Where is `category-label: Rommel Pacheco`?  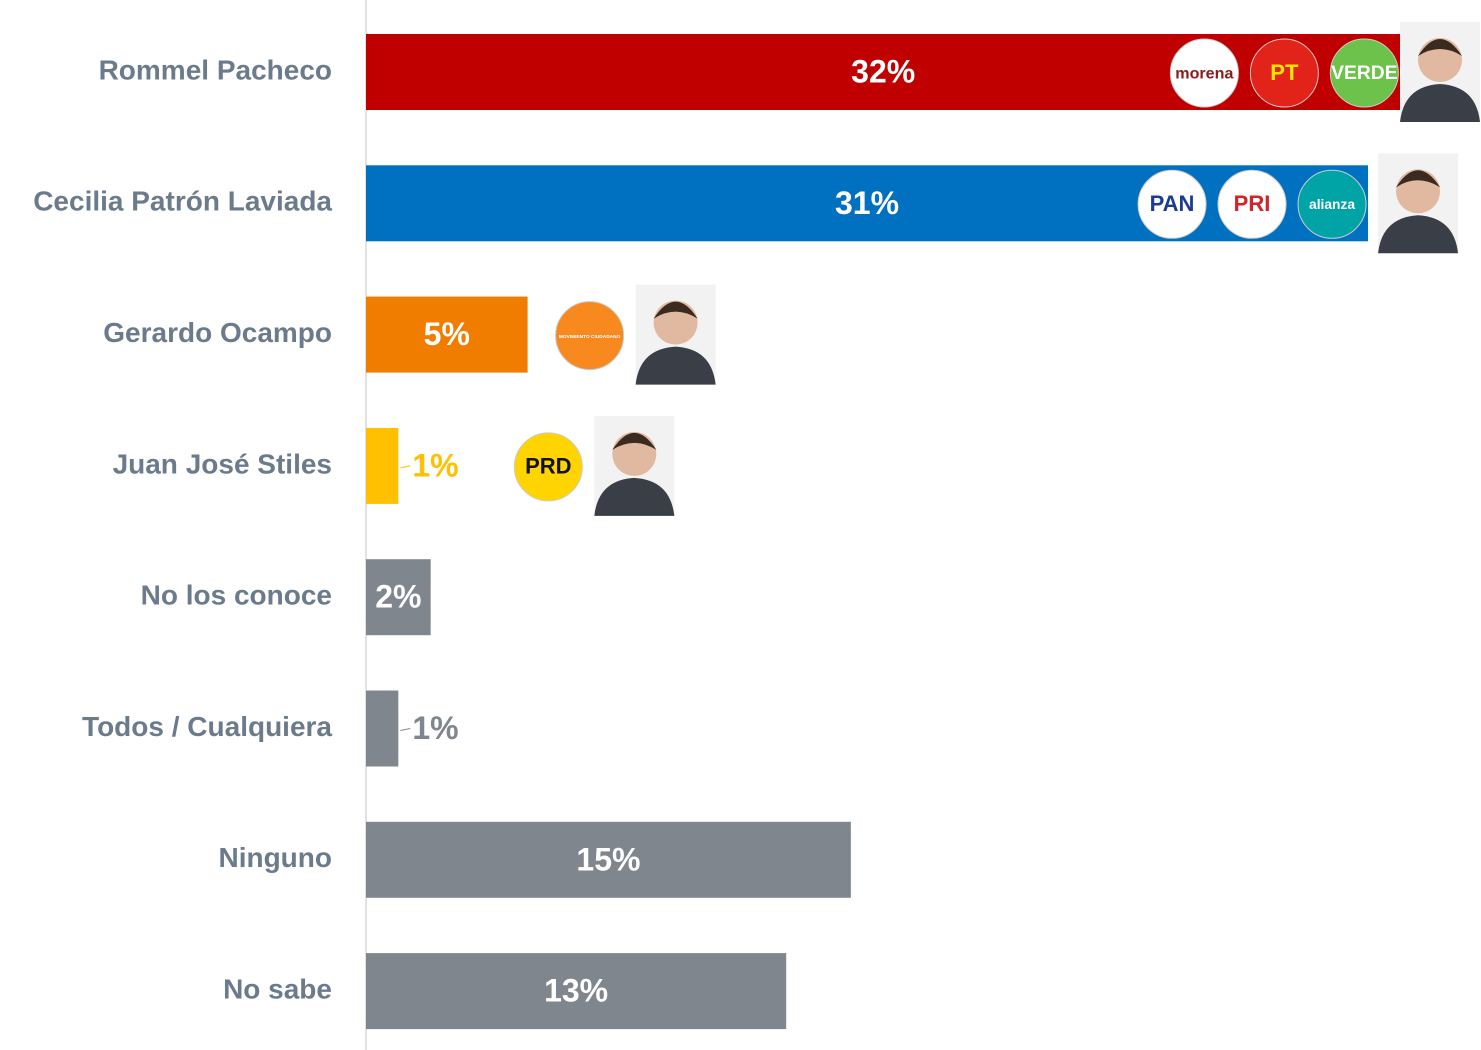 category-label: Rommel Pacheco is located at coordinates (215, 69).